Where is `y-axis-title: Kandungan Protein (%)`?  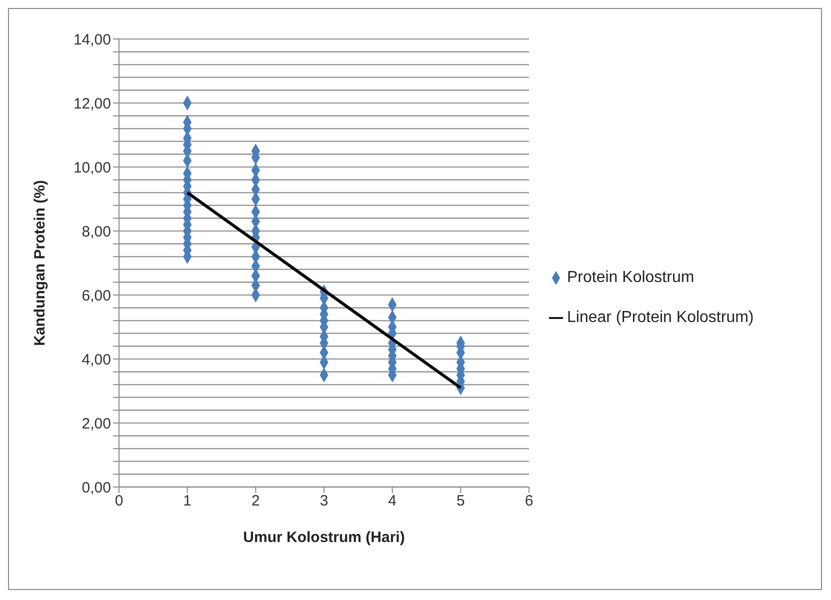
y-axis-title: Kandungan Protein (%) is located at coordinates (39, 263).